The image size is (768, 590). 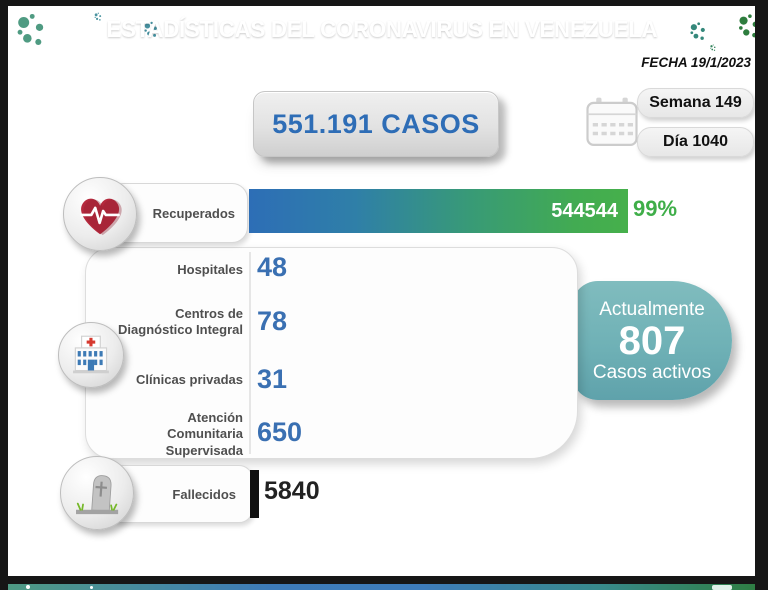 I want to click on total-cases-box: 551.191 CASOS, so click(x=376, y=124).